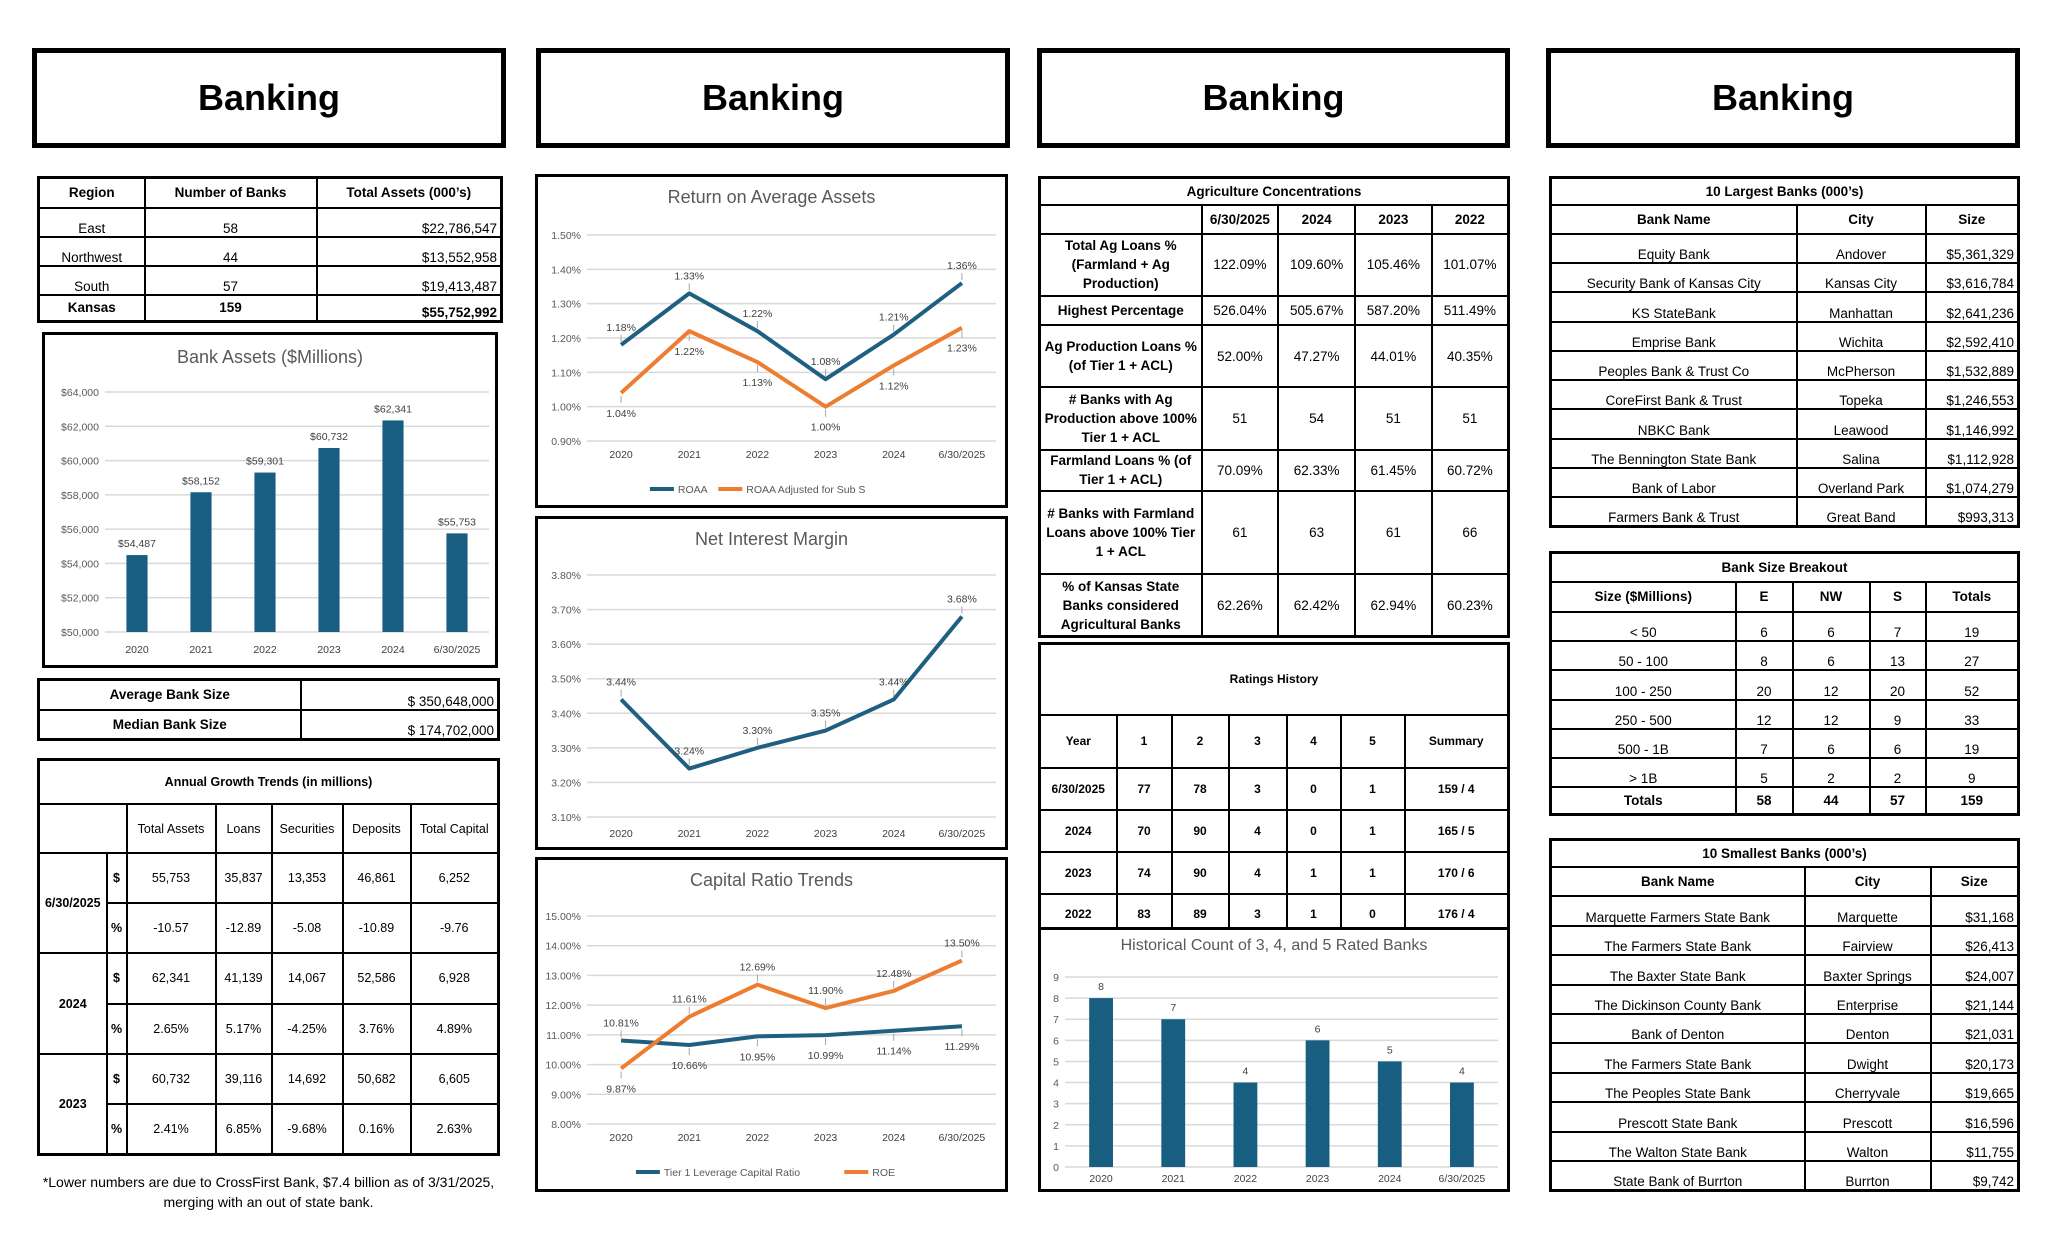  Describe the element at coordinates (962, 599) in the screenshot. I see `data-label: 3.68%` at that location.